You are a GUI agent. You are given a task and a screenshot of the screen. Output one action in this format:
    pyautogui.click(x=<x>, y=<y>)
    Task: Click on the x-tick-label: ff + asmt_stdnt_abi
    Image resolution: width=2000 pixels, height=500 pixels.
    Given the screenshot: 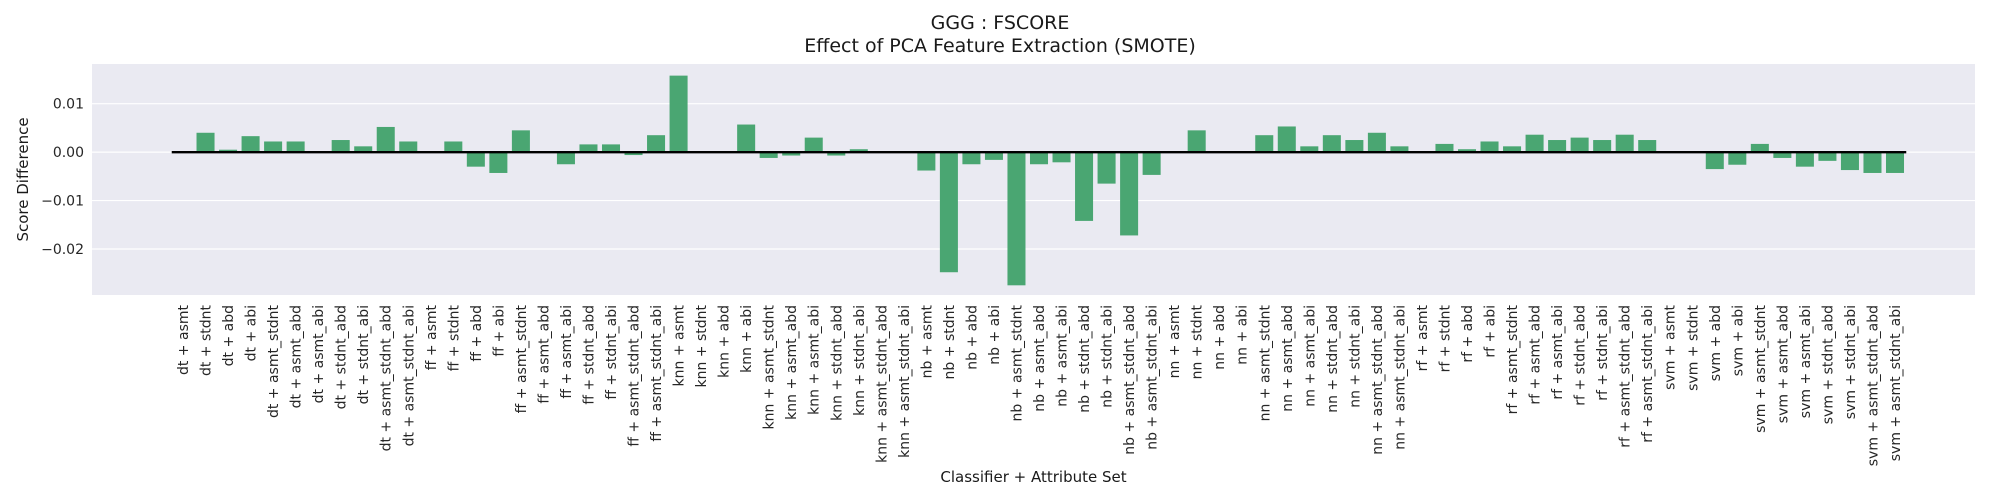 What is the action you would take?
    pyautogui.click(x=657, y=373)
    